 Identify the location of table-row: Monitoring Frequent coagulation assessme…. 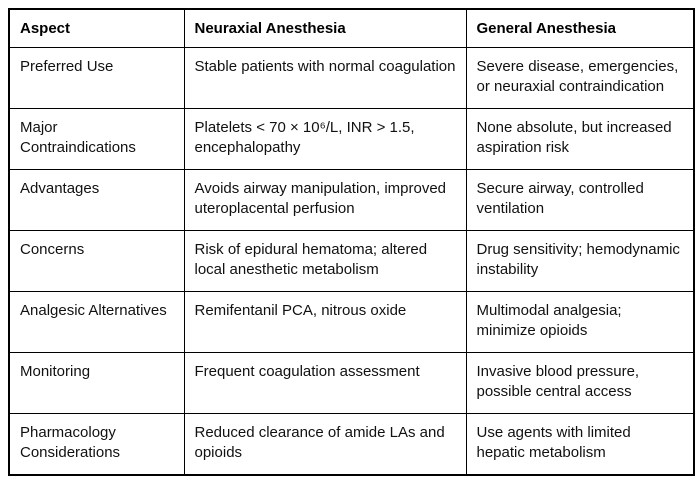
(351, 383).